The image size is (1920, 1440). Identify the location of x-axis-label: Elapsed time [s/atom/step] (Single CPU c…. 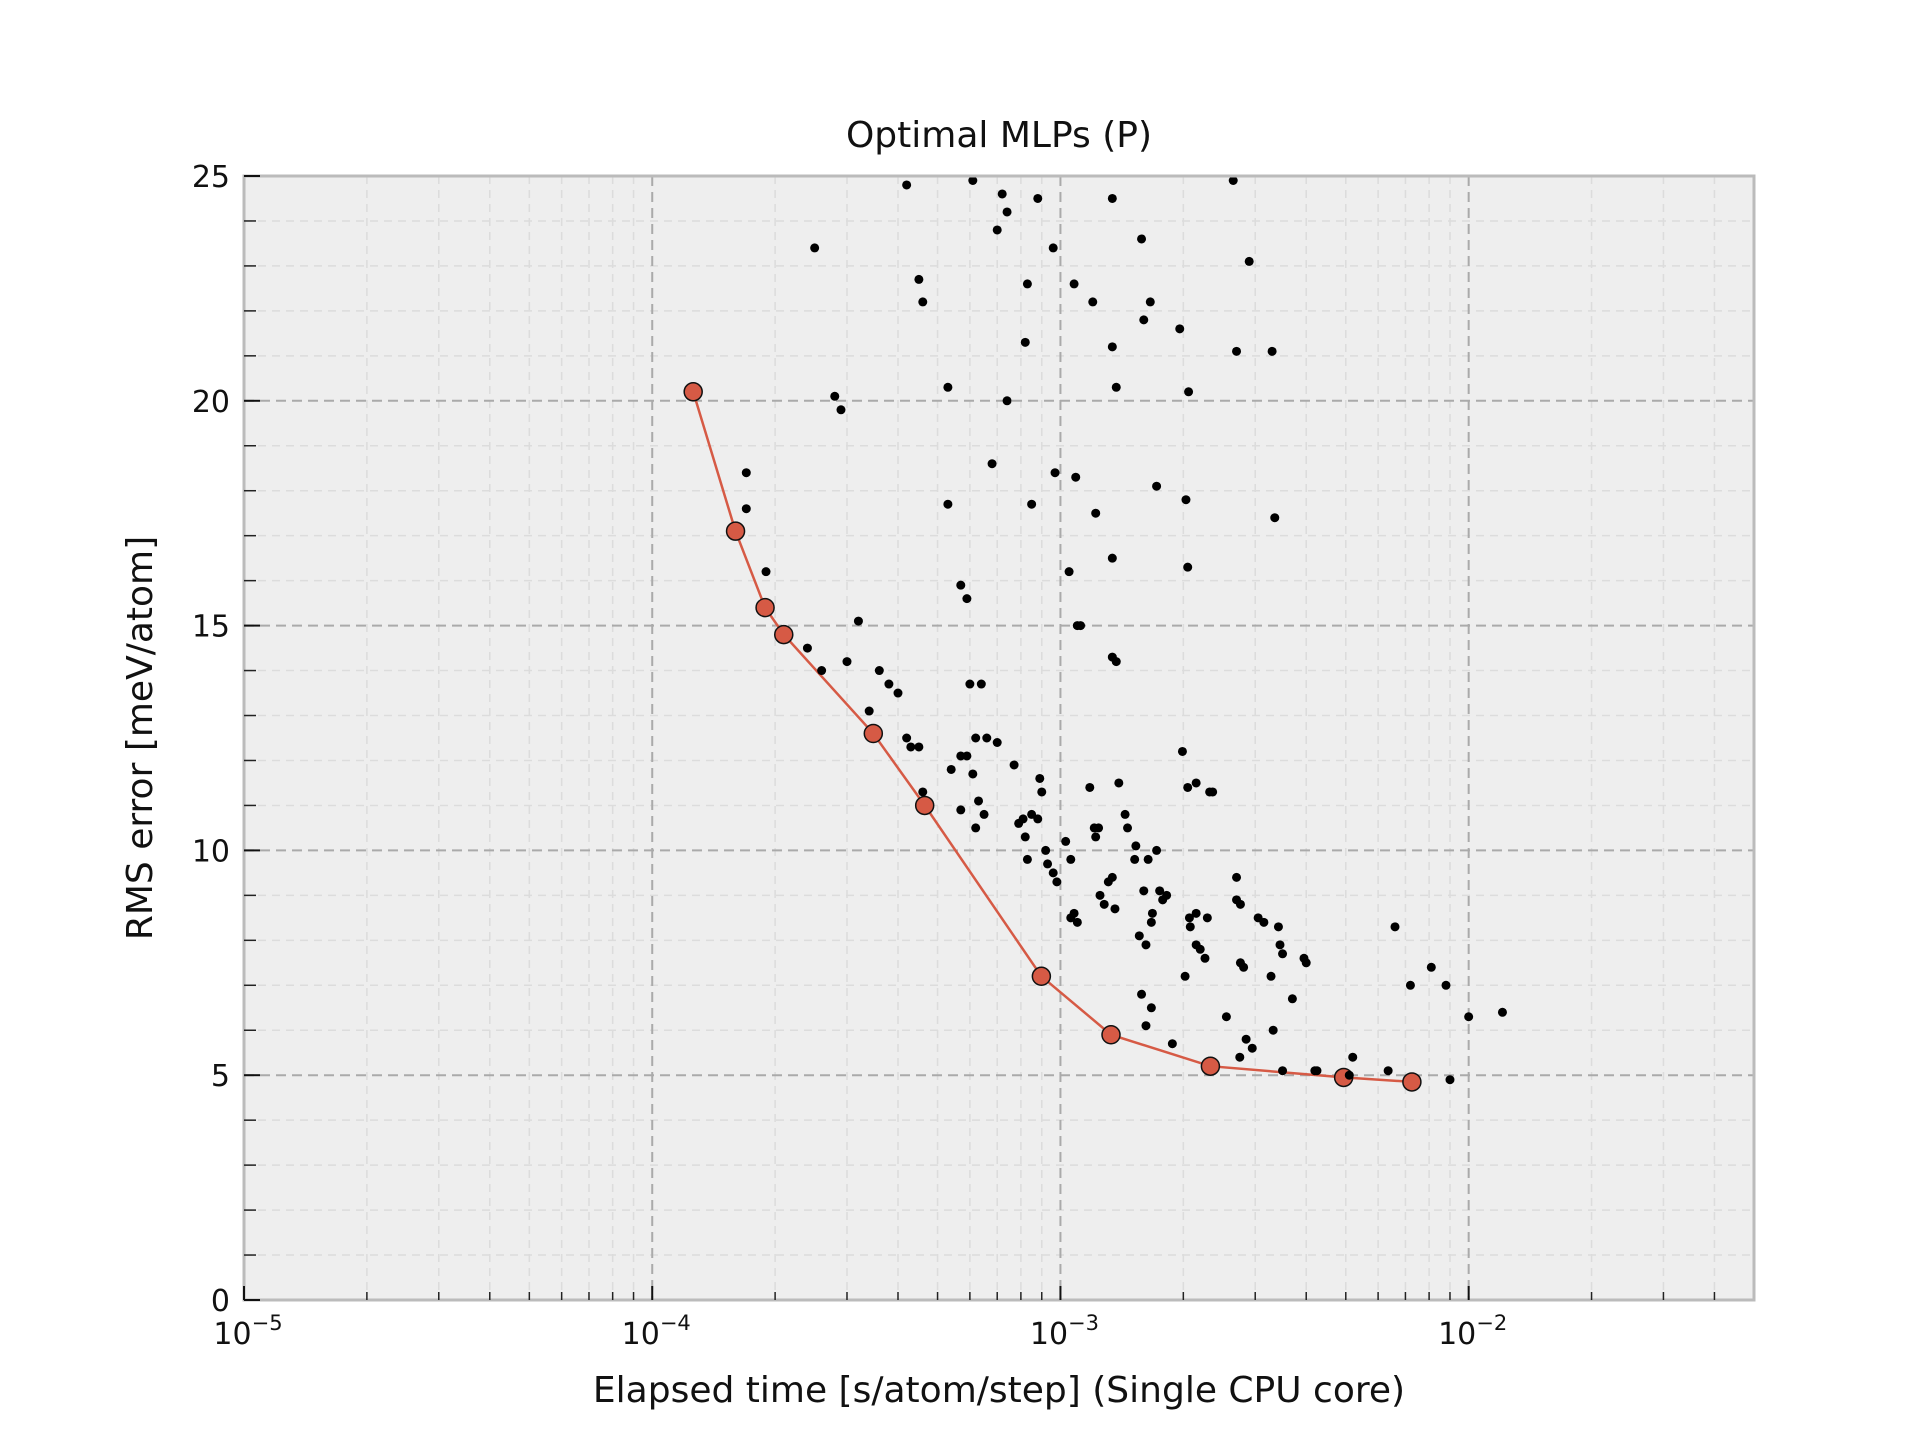
(999, 1390).